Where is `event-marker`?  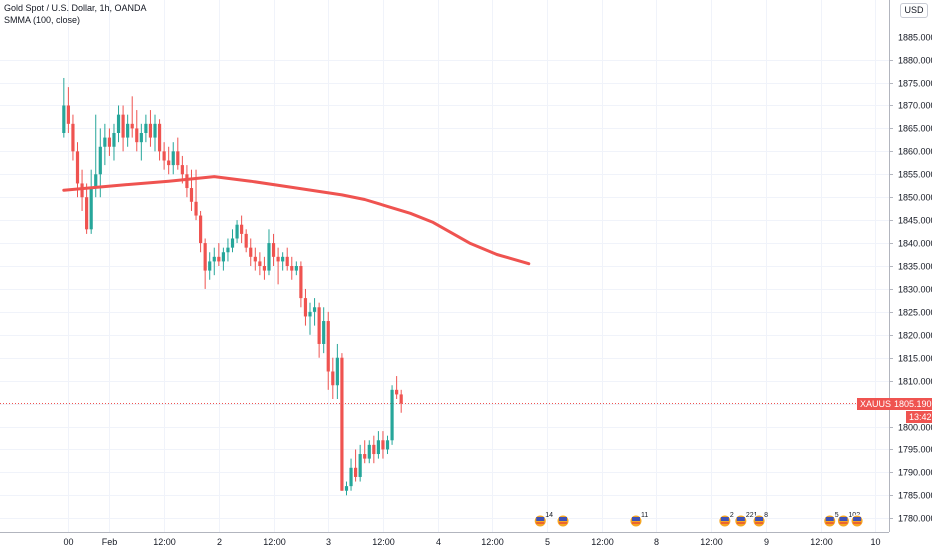 event-marker is located at coordinates (857, 521).